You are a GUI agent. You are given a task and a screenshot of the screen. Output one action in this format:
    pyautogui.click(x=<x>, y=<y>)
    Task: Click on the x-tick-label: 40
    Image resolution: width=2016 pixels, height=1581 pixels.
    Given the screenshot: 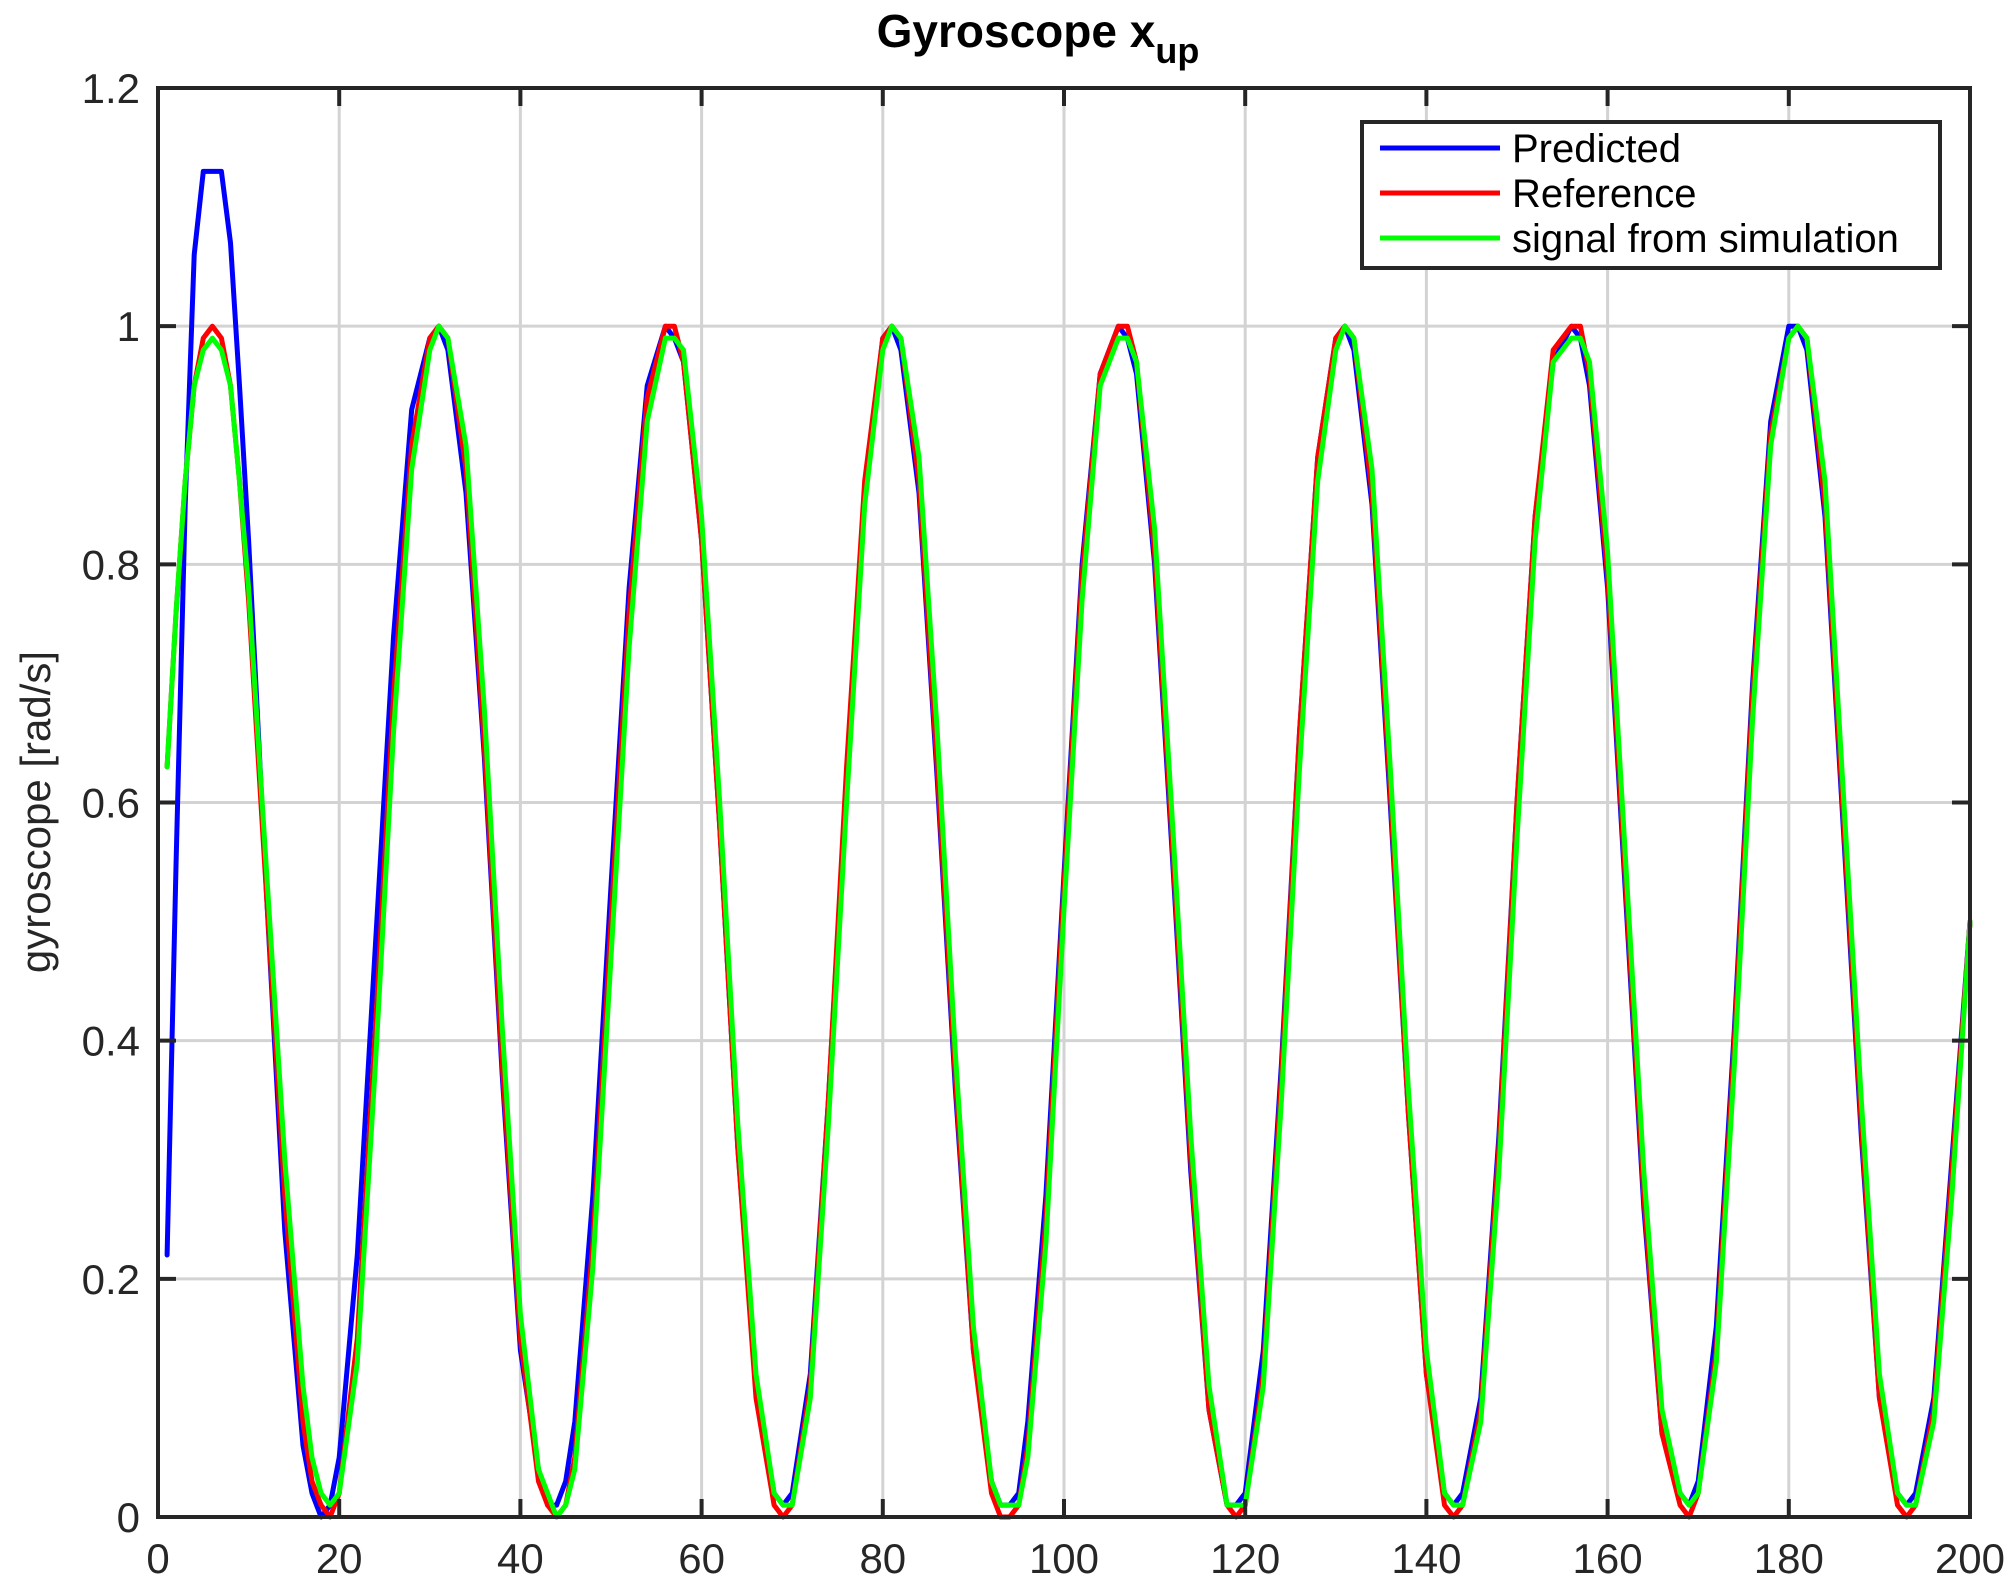 What is the action you would take?
    pyautogui.click(x=520, y=1558)
    